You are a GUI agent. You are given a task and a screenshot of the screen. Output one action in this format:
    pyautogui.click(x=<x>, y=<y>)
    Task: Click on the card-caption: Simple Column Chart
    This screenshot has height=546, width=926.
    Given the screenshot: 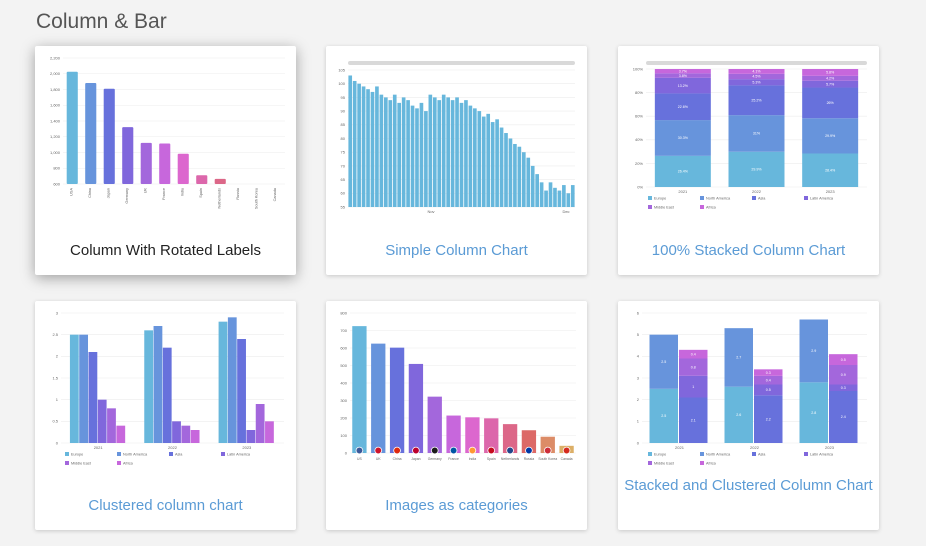 What is the action you would take?
    pyautogui.click(x=456, y=250)
    